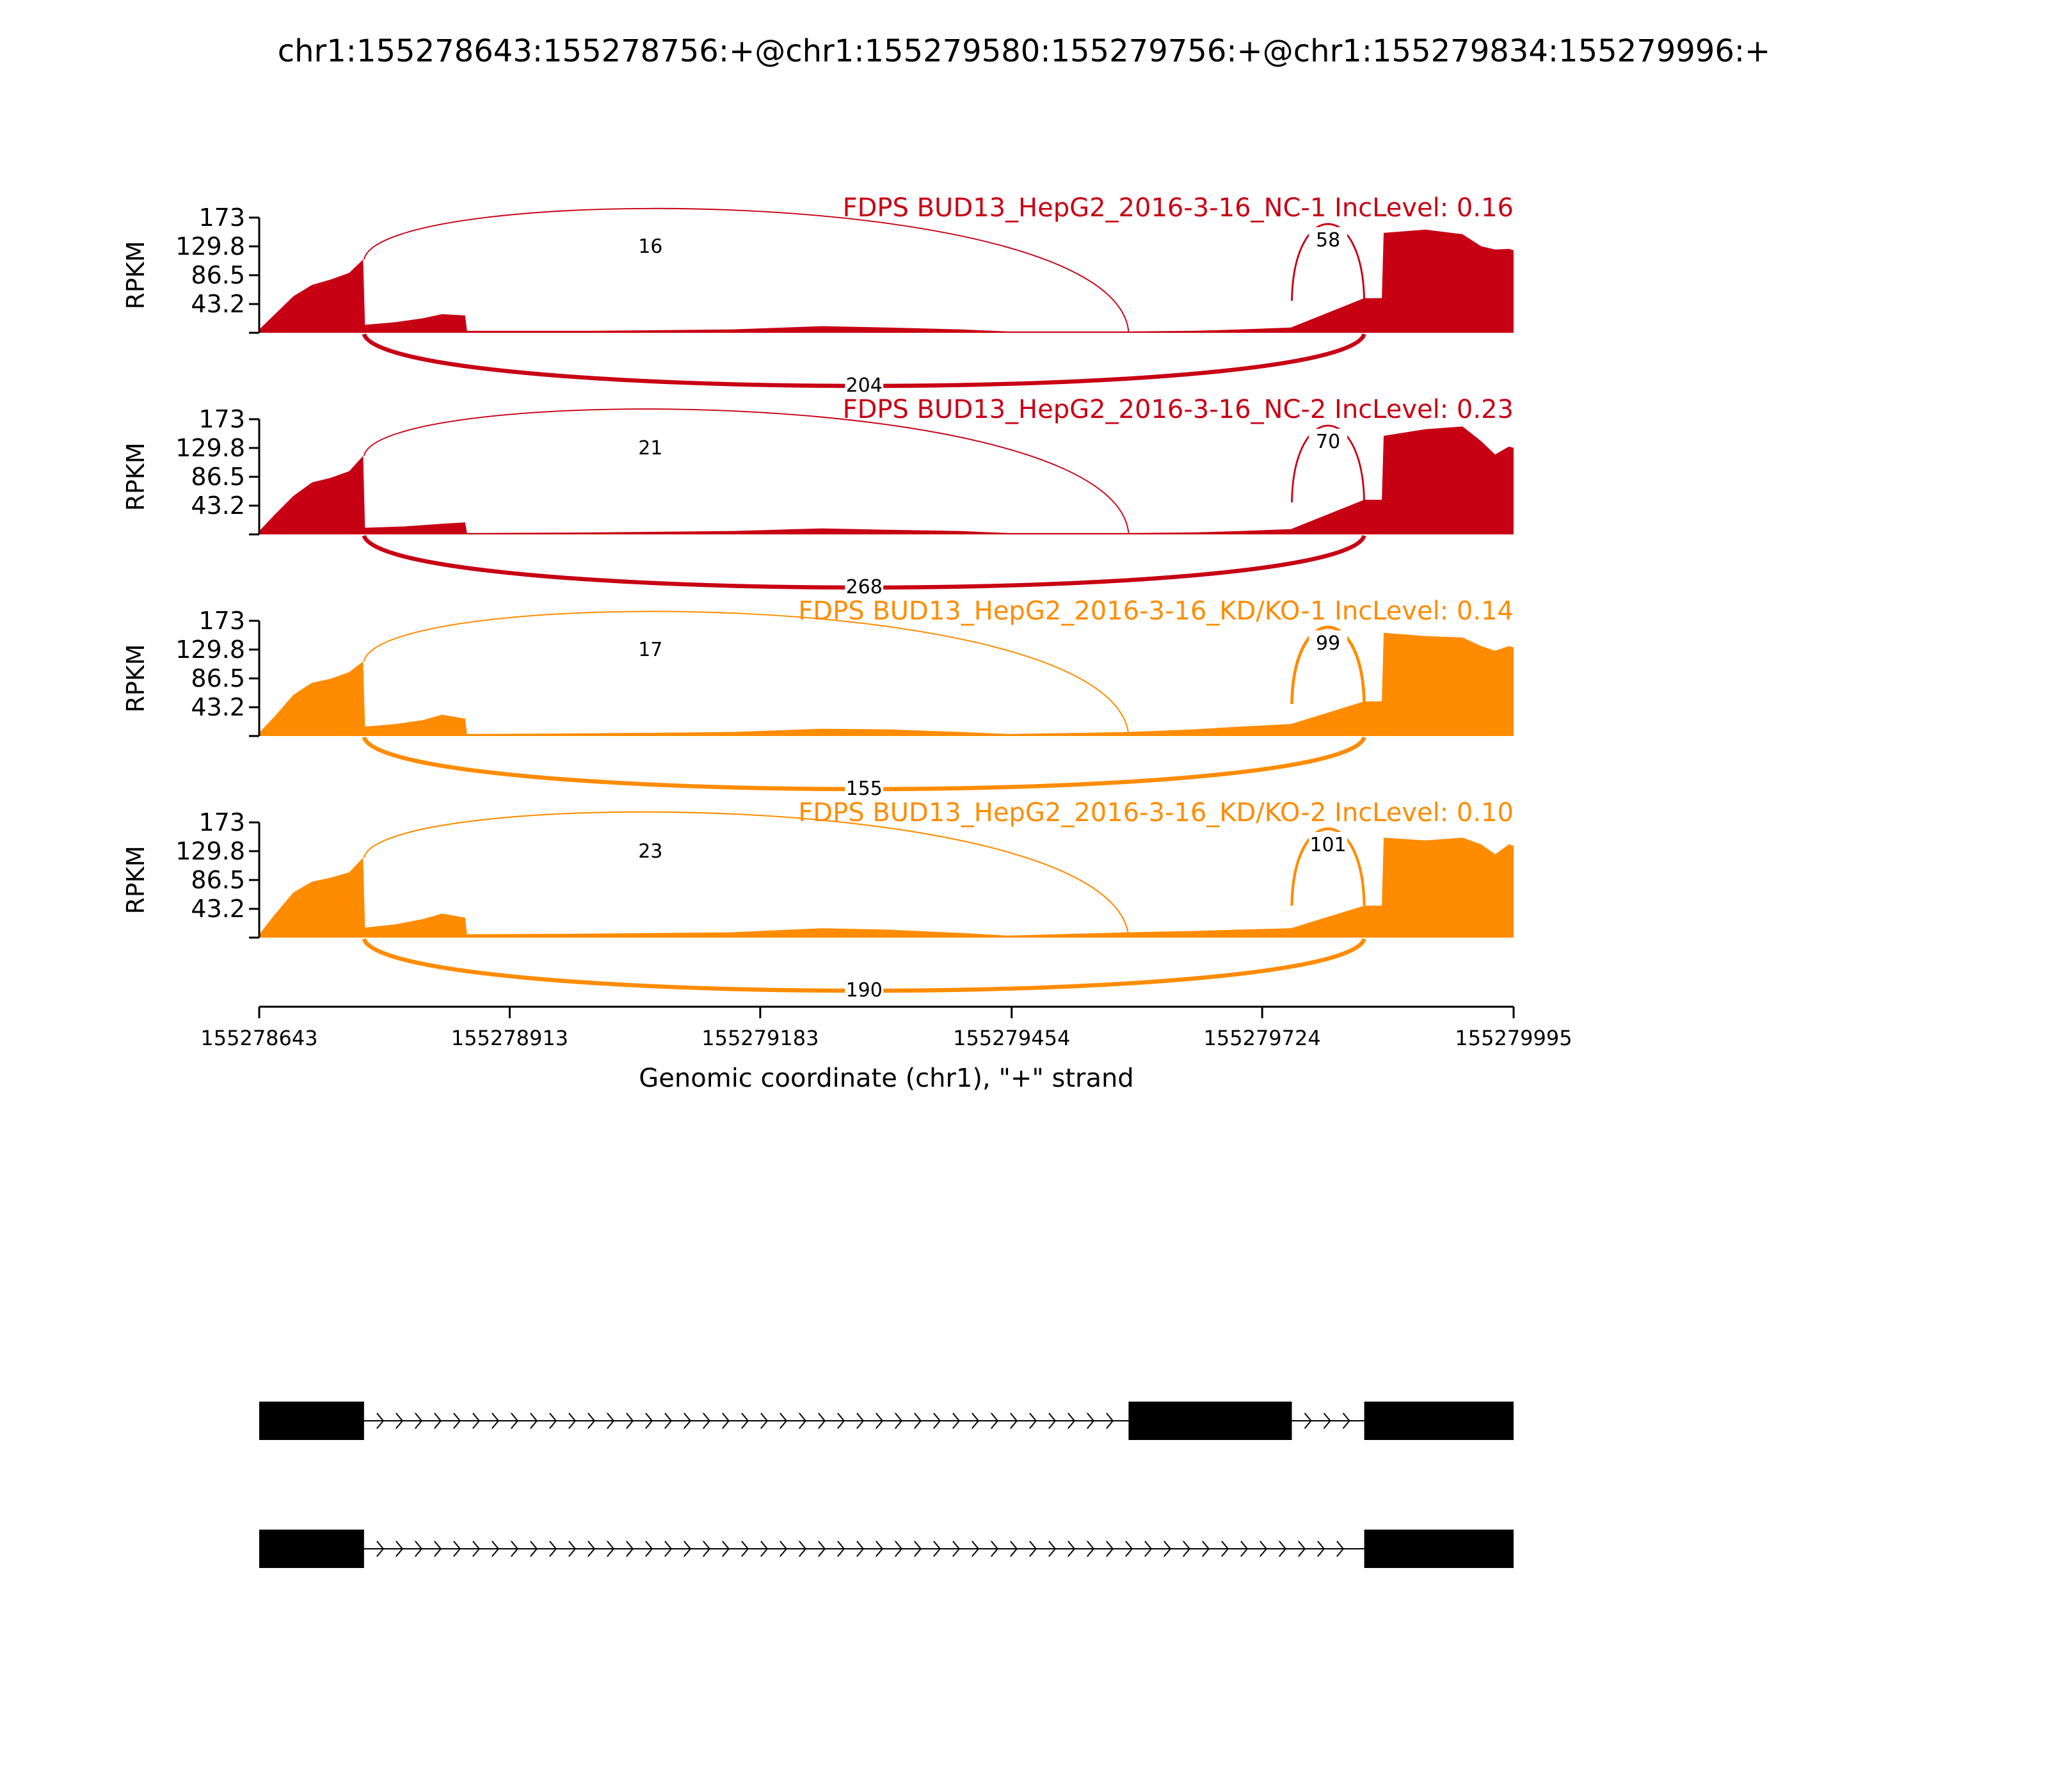 This screenshot has width=2048, height=1792. I want to click on isoform-model, so click(886, 1549).